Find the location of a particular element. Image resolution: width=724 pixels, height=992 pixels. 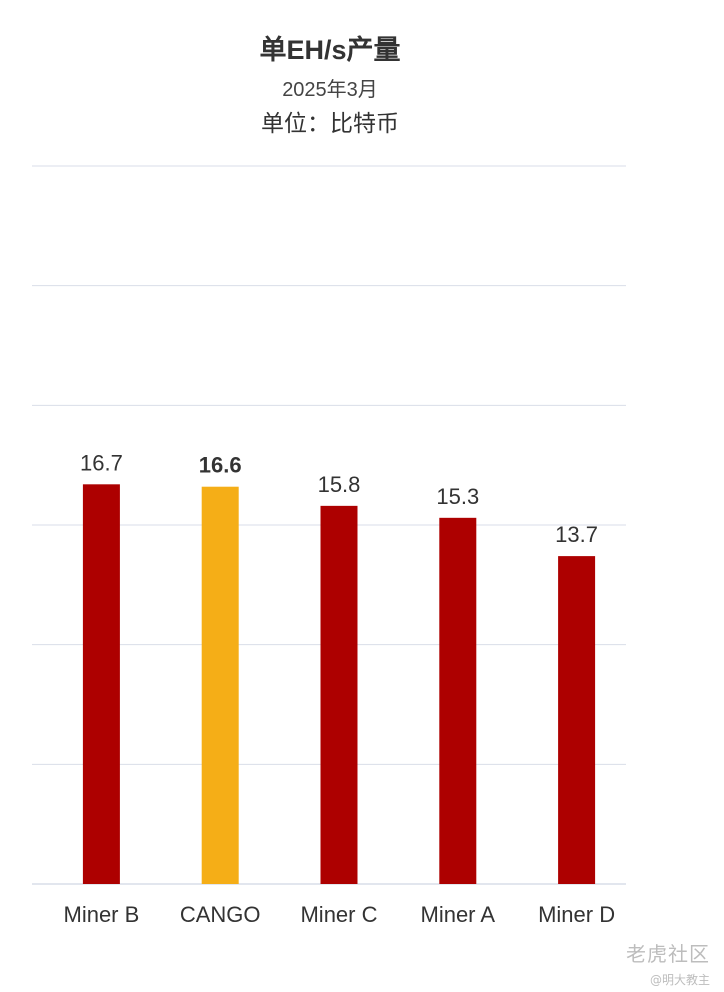

chart-unit-label: 单位：比特币 is located at coordinates (330, 123).